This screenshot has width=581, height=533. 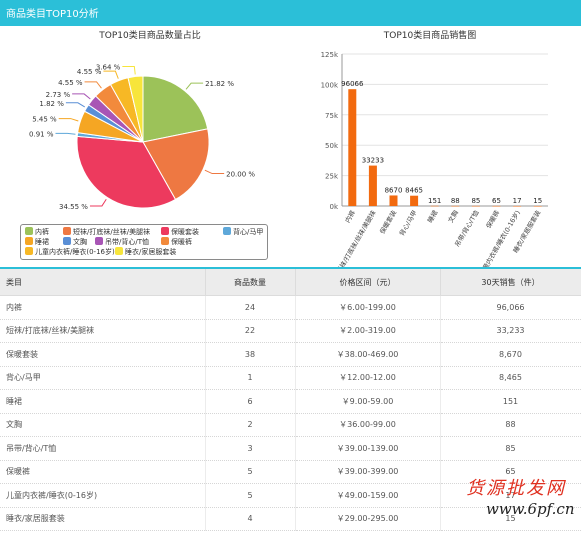 I want to click on legend-item: 文胸, so click(x=75, y=242).